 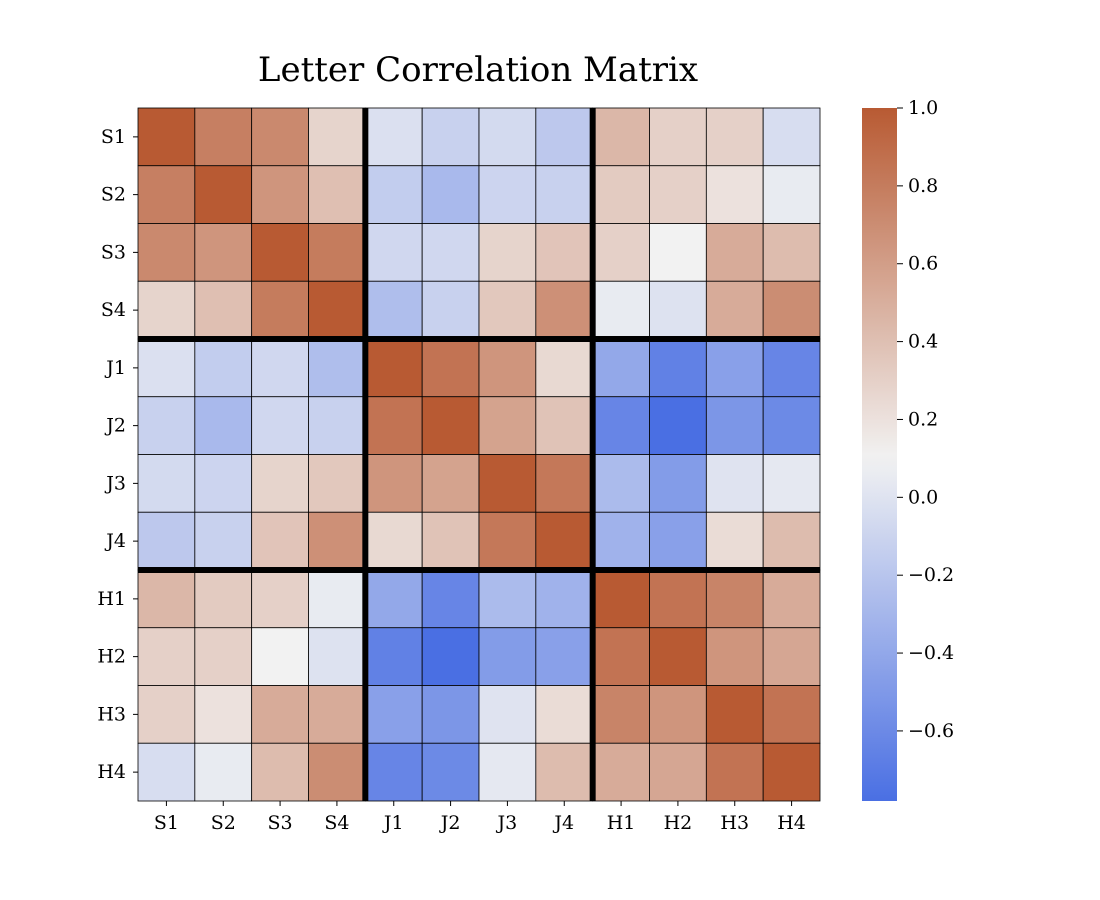 What do you see at coordinates (908, 449) in the screenshot?
I see `colorbar: 1.0 0.8 0.6 0.4 0.2 0.0 −0.2 −0.4 −0.6` at bounding box center [908, 449].